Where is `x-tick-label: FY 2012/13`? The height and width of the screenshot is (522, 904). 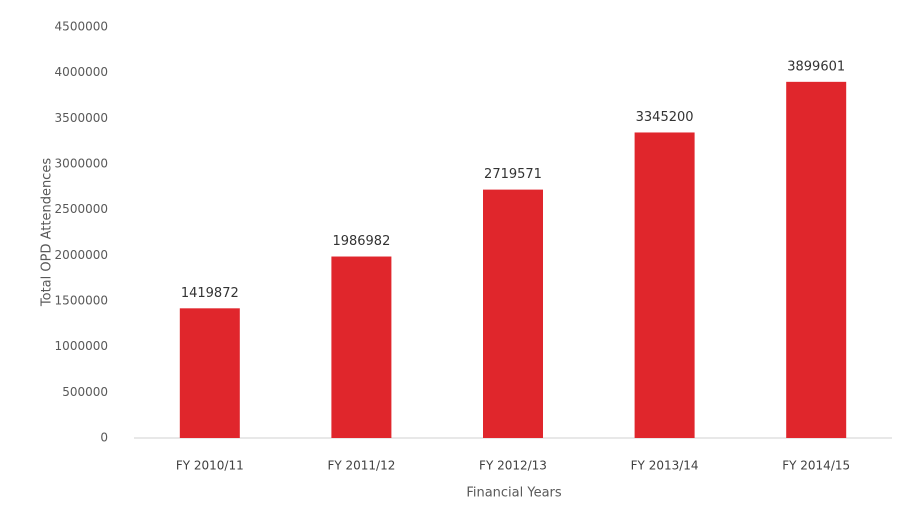
x-tick-label: FY 2012/13 is located at coordinates (513, 466).